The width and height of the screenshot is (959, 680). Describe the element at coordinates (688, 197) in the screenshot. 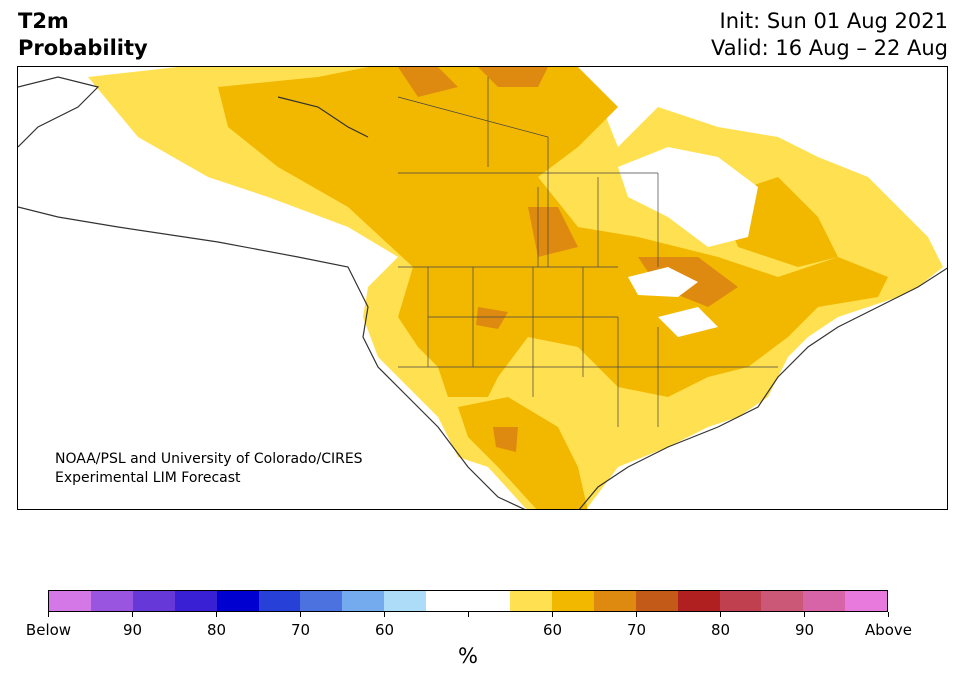

I see `water-hudson-bay` at that location.